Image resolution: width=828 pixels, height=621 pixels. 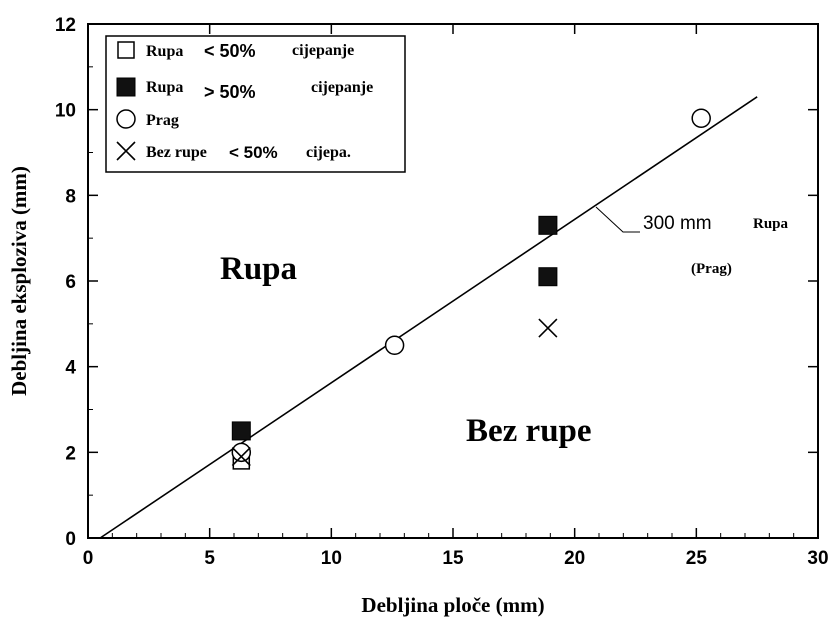 I want to click on x-tick-label: 25, so click(x=697, y=558).